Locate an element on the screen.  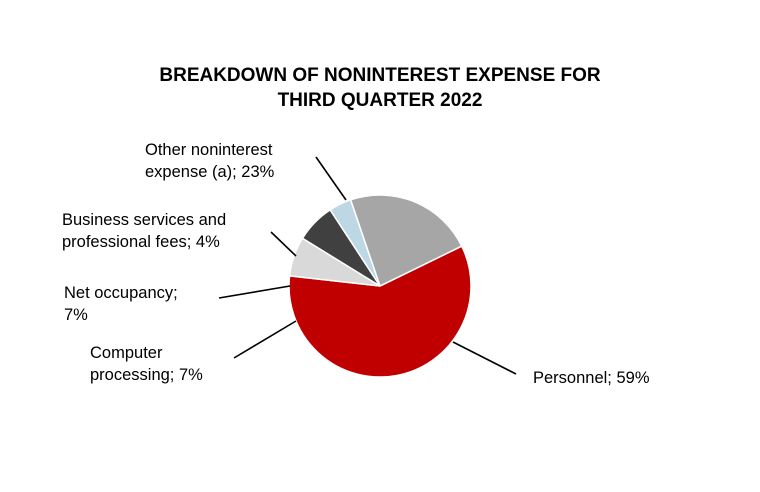
slice-label-4: Other noninterest expense (a); 23% is located at coordinates (210, 161).